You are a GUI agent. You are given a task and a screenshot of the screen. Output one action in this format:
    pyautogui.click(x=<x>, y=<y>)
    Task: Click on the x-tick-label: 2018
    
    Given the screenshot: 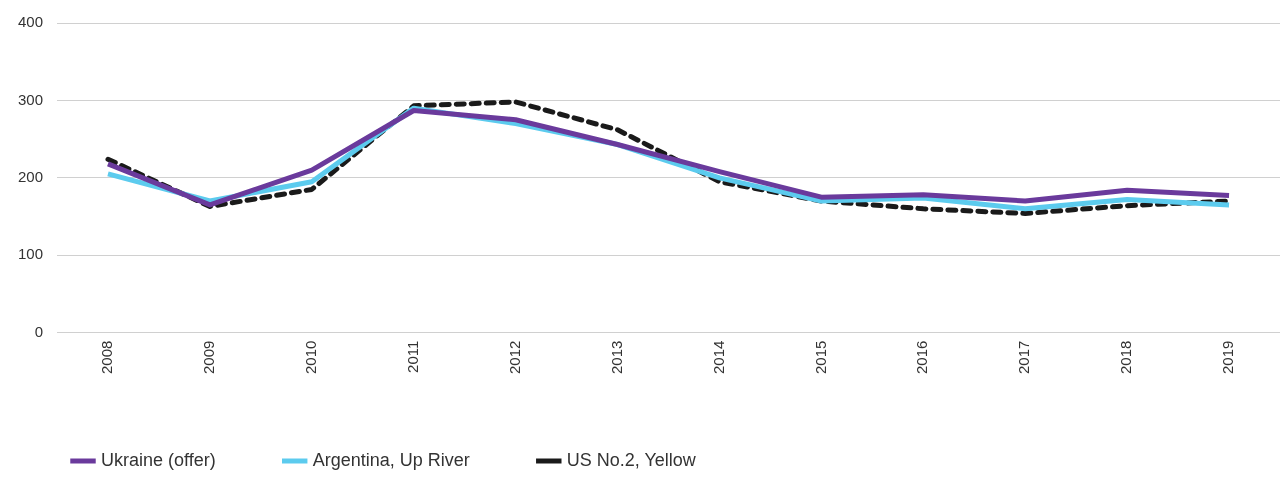 What is the action you would take?
    pyautogui.click(x=1126, y=357)
    